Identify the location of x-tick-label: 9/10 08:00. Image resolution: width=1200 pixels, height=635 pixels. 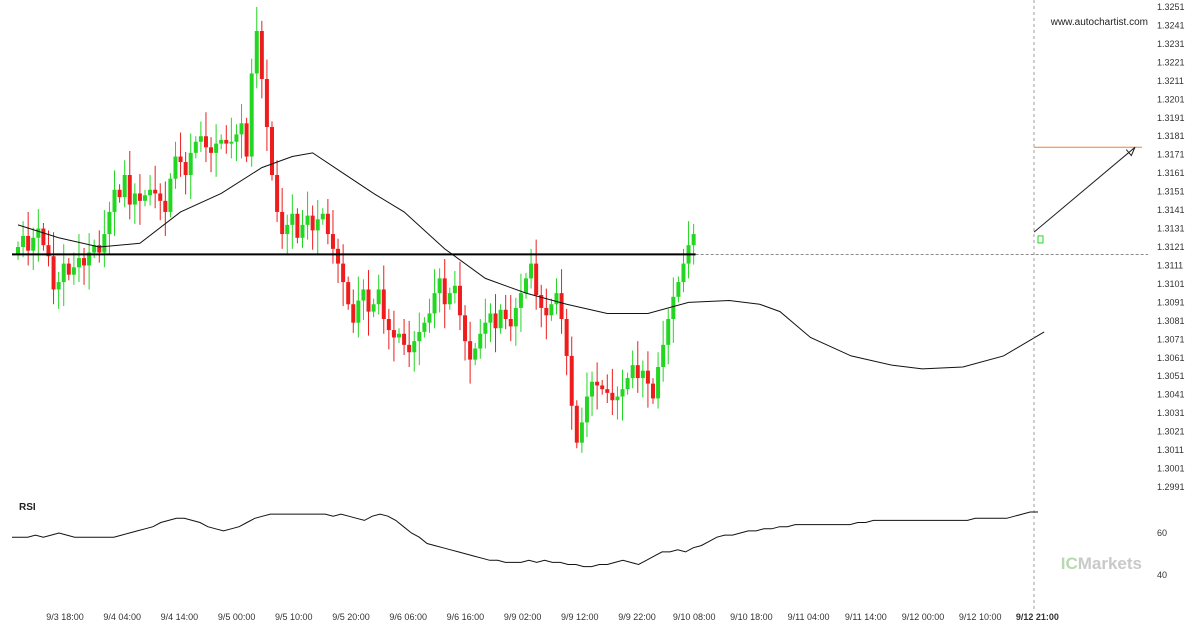
(694, 617).